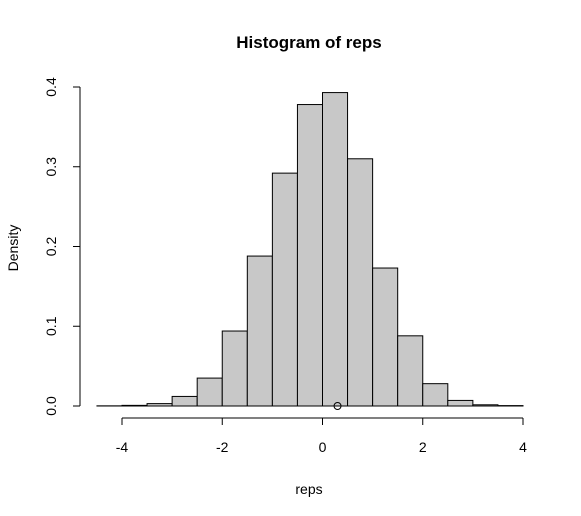 Image resolution: width=581 pixels, height=516 pixels. Describe the element at coordinates (308, 42) in the screenshot. I see `chart-title: Histogram of reps` at that location.